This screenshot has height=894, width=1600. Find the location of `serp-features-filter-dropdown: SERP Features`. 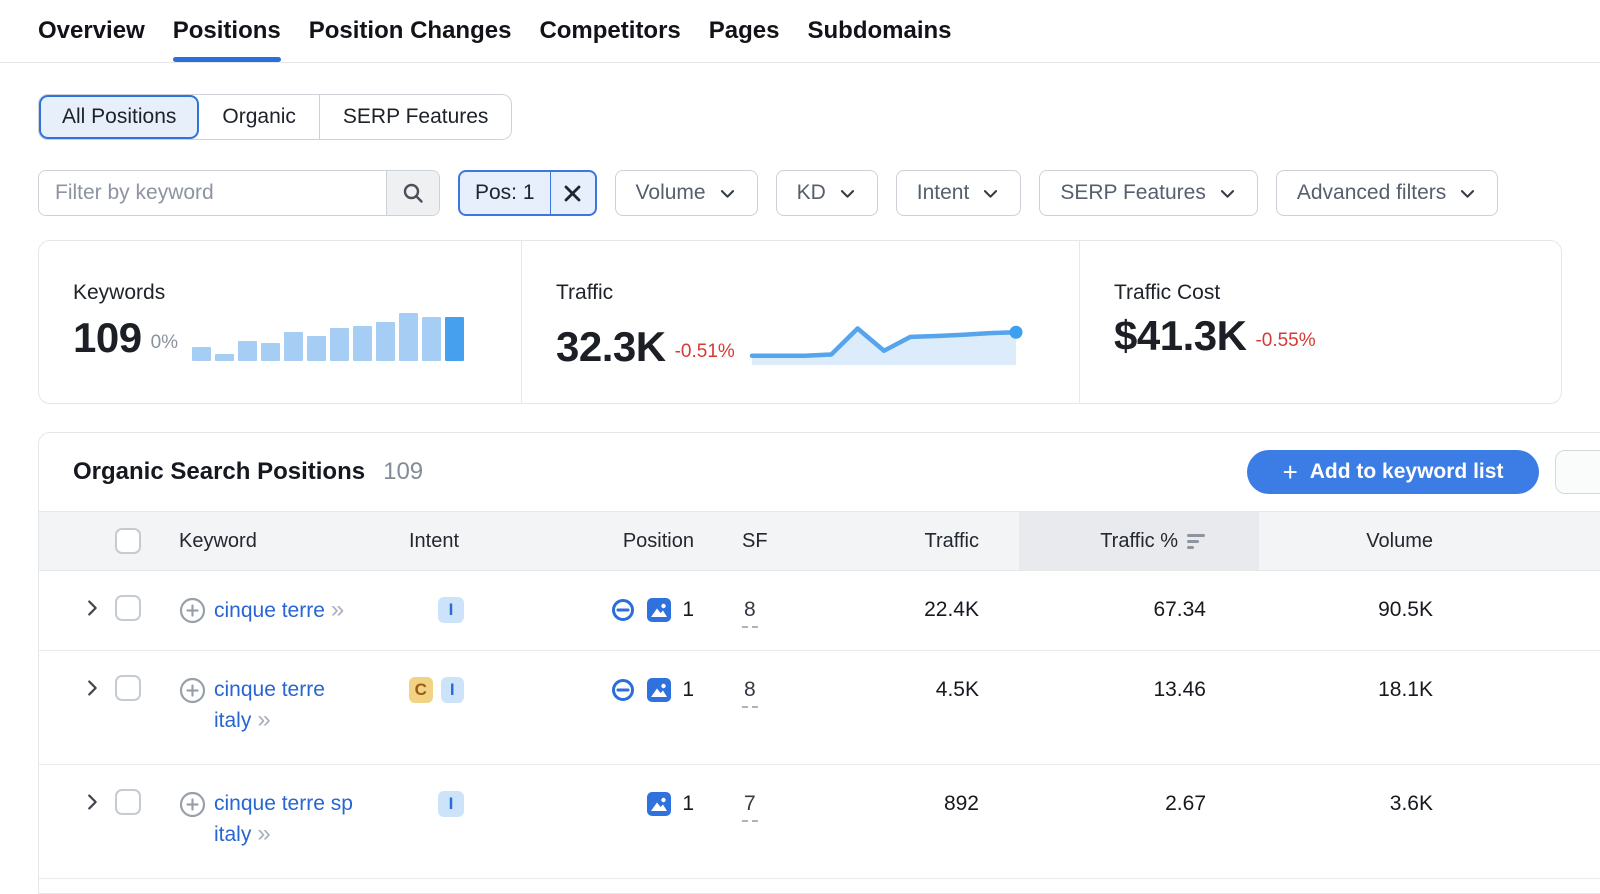

serp-features-filter-dropdown: SERP Features is located at coordinates (1148, 193).